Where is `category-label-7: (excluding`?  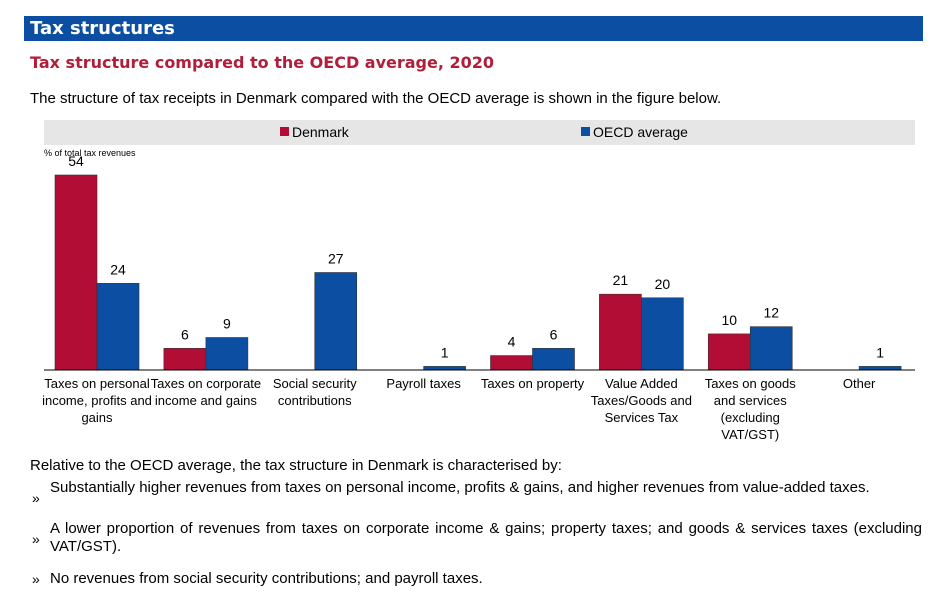 category-label-7: (excluding is located at coordinates (750, 417).